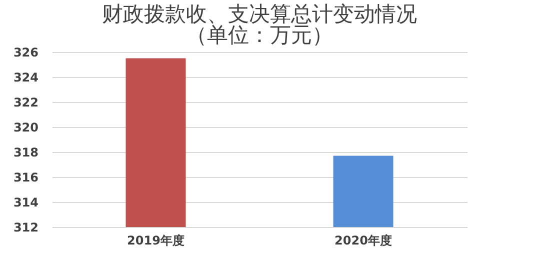  Describe the element at coordinates (25, 153) in the screenshot. I see `y-tick-label: 318` at that location.